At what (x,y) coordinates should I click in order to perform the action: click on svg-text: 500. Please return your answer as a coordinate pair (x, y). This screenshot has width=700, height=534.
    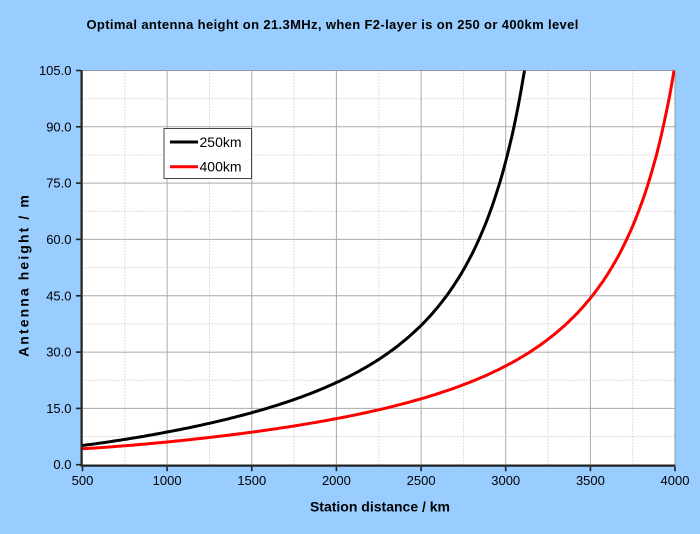
    Looking at the image, I should click on (83, 480).